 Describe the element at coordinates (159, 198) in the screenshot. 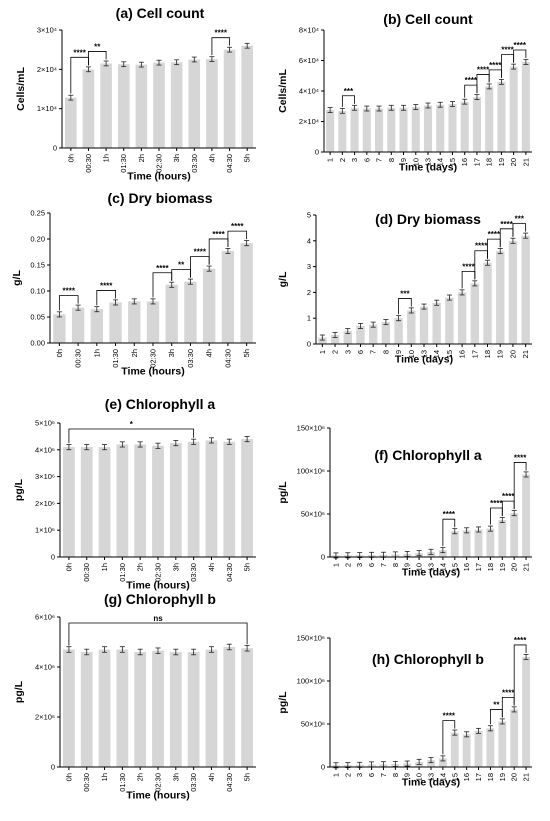

I see `chart-title: (c) Dry biomass` at that location.